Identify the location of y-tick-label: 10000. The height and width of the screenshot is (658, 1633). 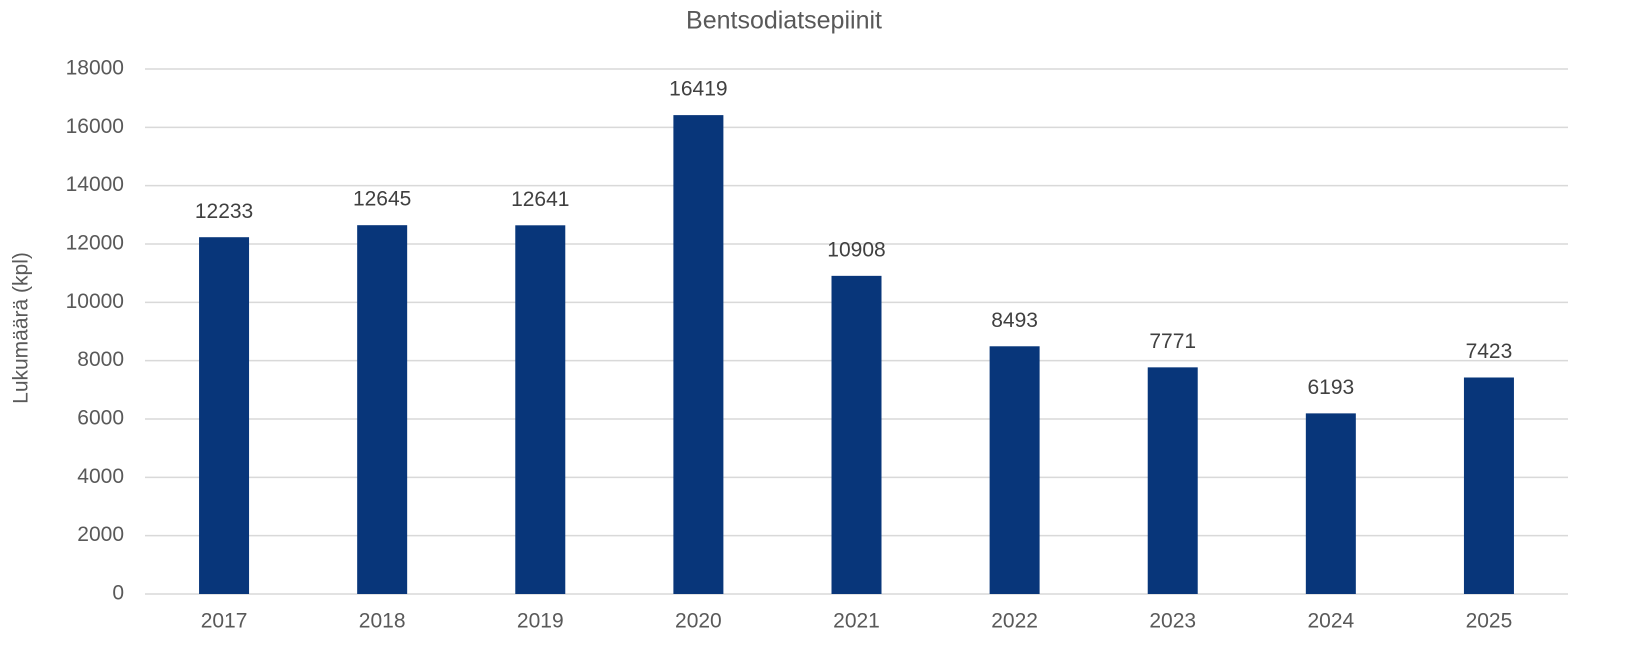
(95, 301).